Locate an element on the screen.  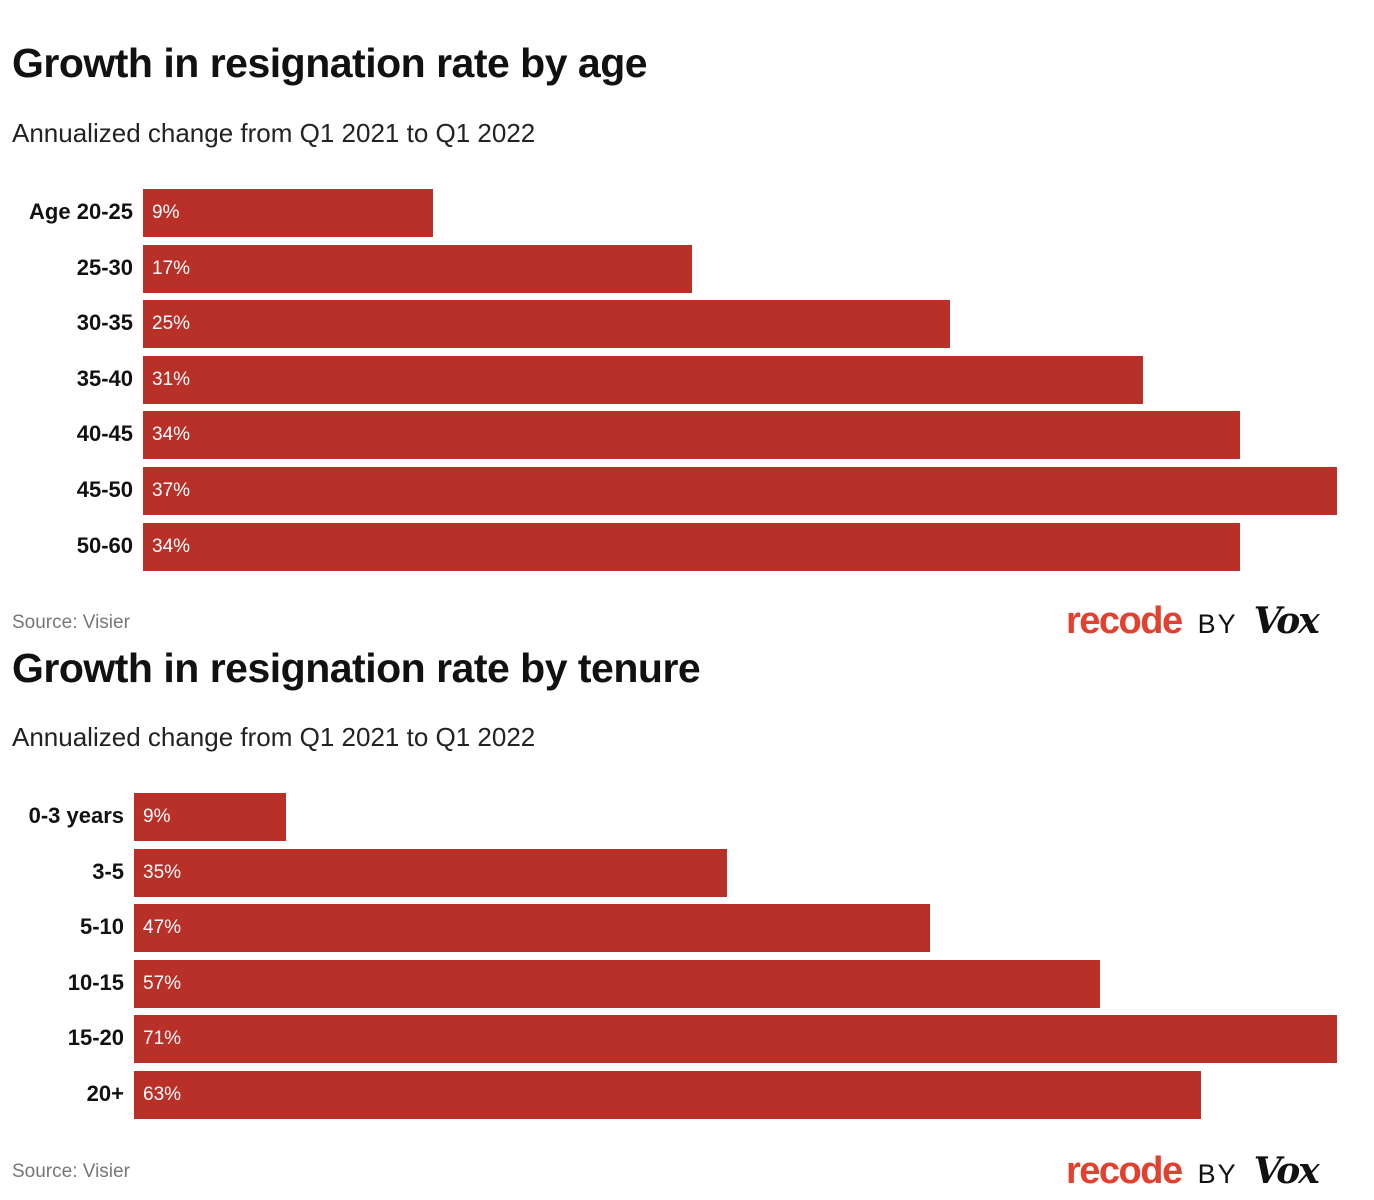
source-age: Source: Visier is located at coordinates (71, 622).